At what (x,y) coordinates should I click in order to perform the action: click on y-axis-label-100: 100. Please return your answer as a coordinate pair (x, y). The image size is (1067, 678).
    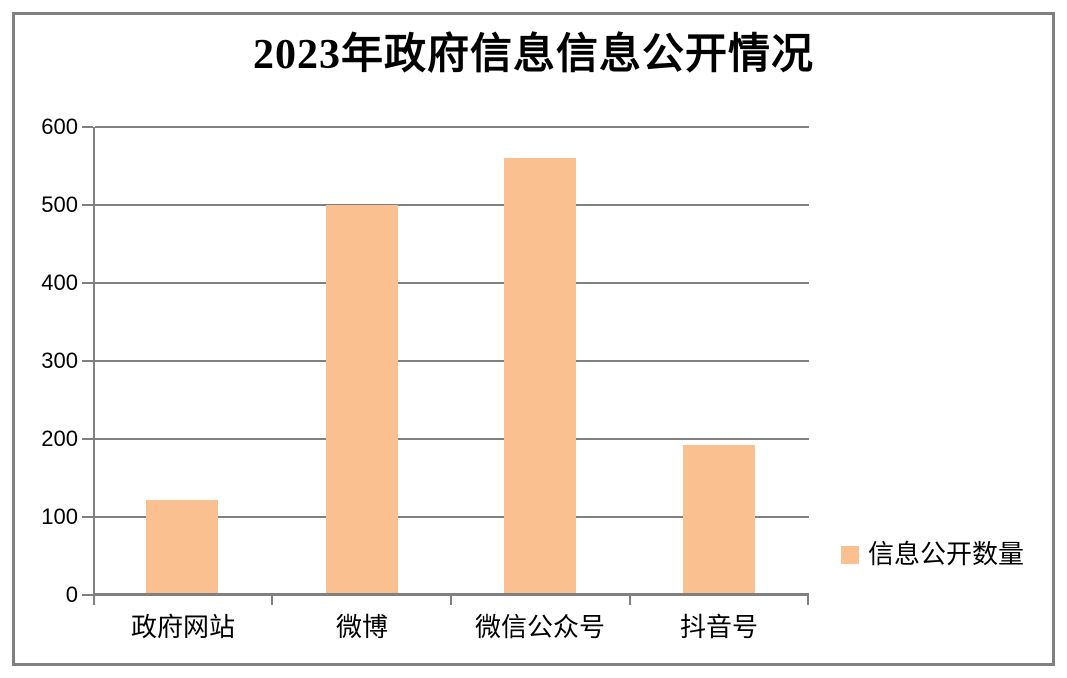
    Looking at the image, I should click on (59, 516).